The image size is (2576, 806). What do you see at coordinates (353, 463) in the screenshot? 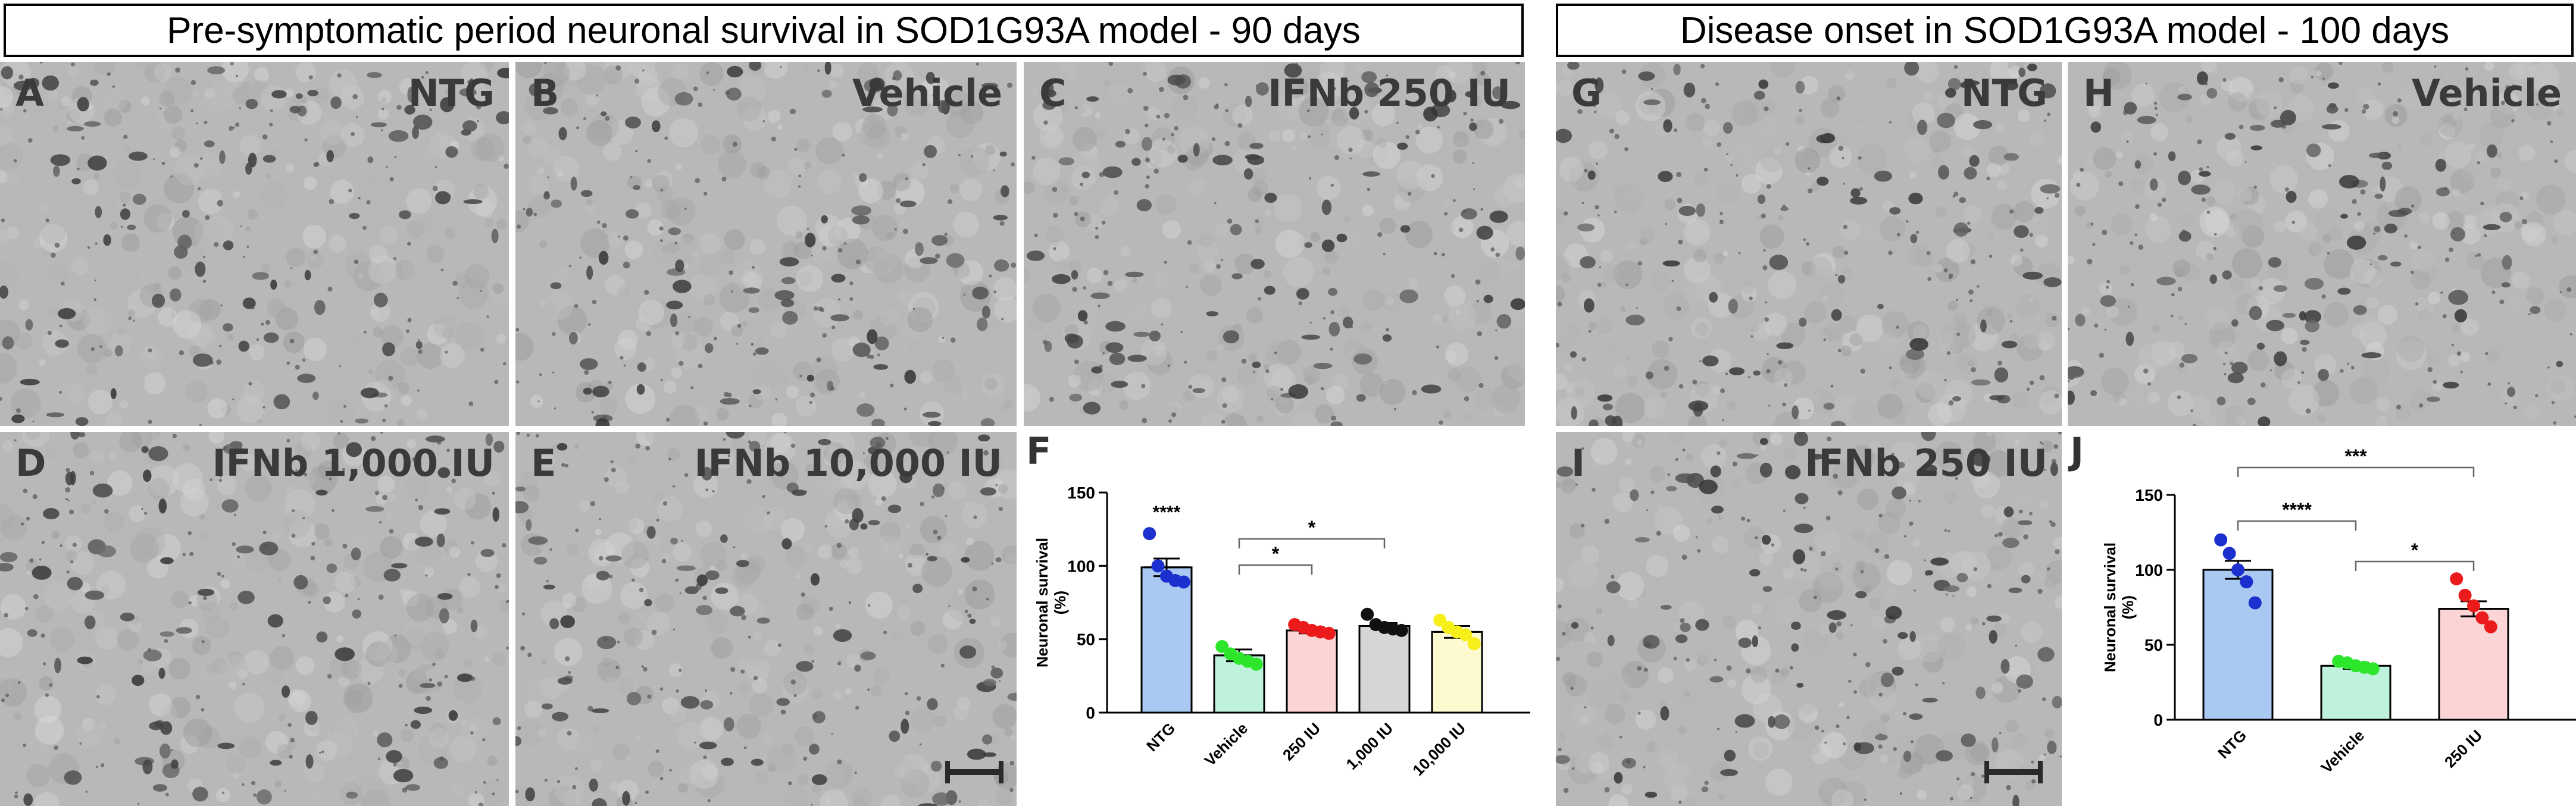
I see `panel-group-label: IFNb 1,000 IU` at bounding box center [353, 463].